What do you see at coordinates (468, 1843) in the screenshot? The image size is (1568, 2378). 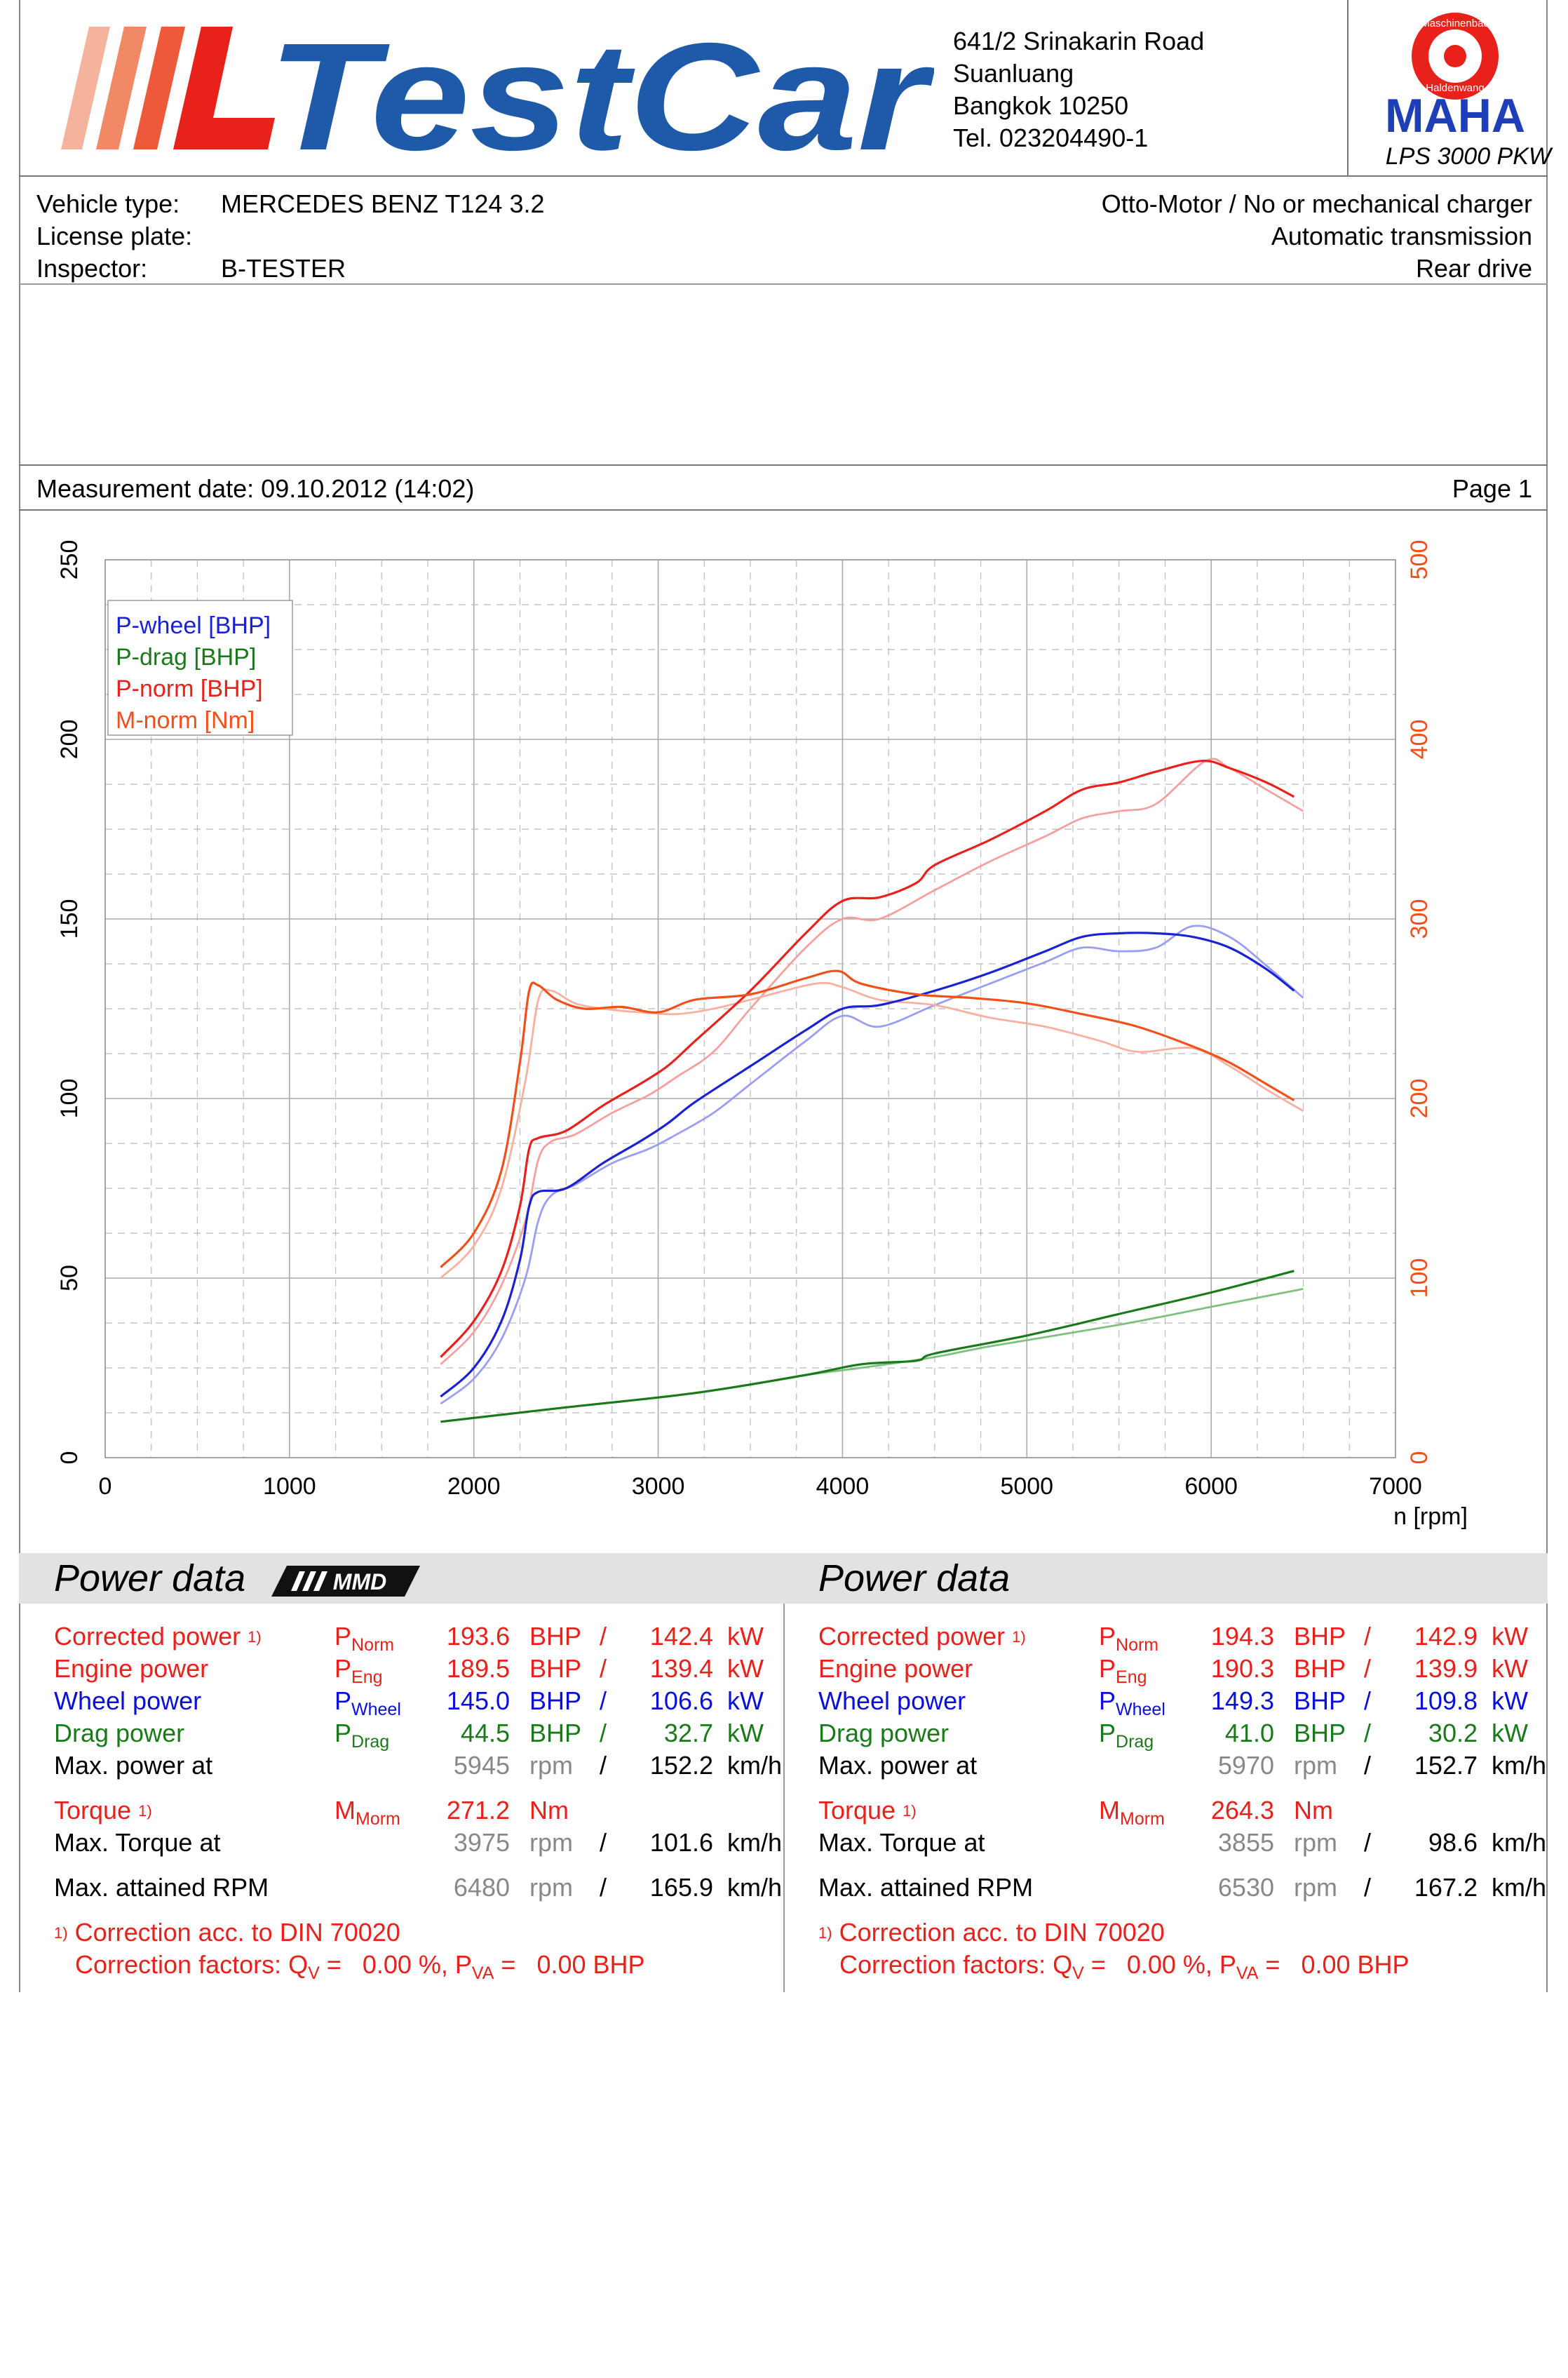 I see `max-torque-rpm: 3975` at bounding box center [468, 1843].